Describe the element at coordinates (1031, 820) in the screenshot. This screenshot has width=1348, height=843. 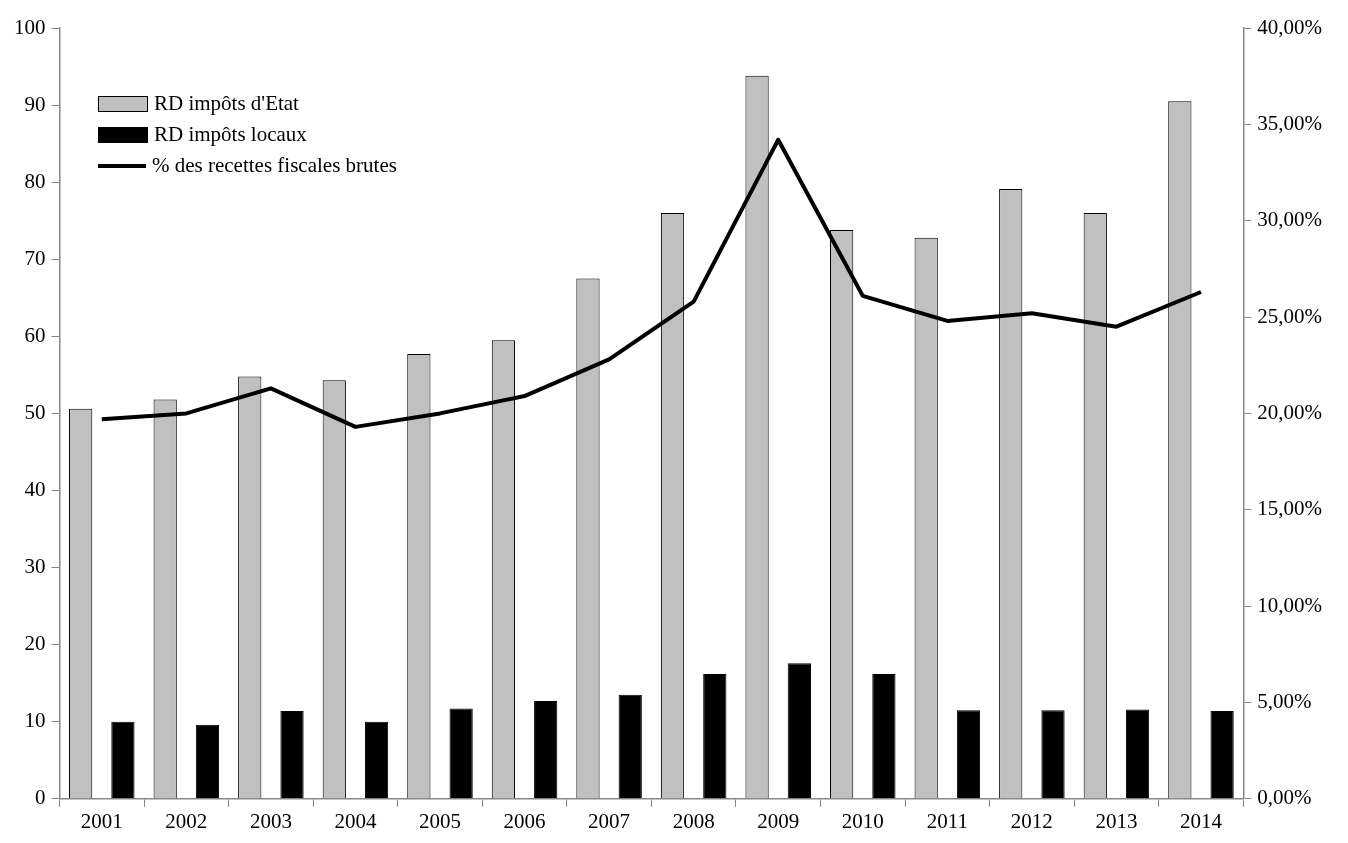
I see `x-tick-label: 2012` at that location.